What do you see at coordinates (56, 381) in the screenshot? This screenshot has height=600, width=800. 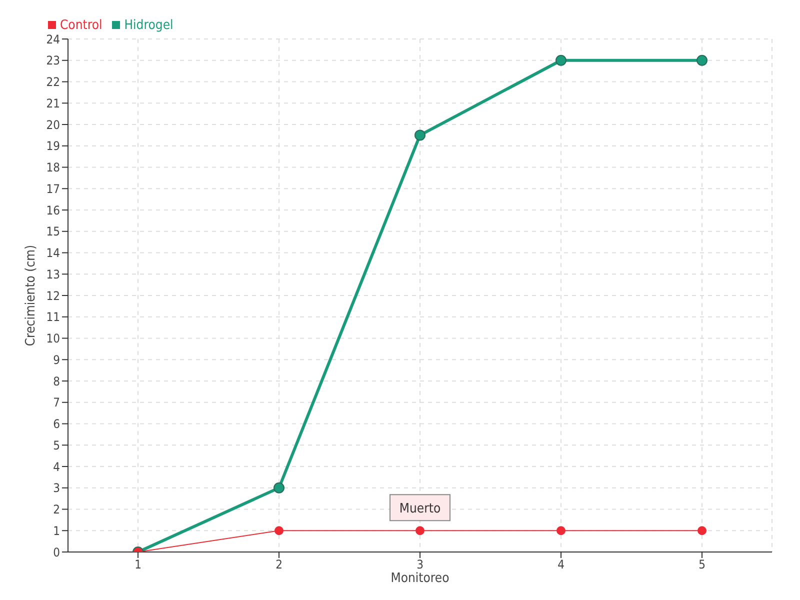 I see `y-tick-label: 8` at bounding box center [56, 381].